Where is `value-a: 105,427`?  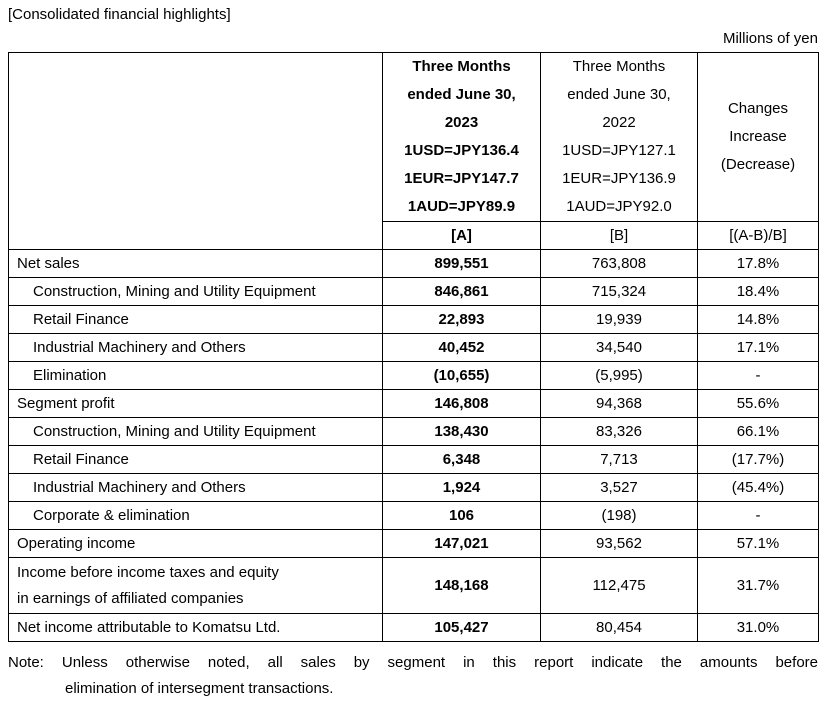
value-a: 105,427 is located at coordinates (461, 627).